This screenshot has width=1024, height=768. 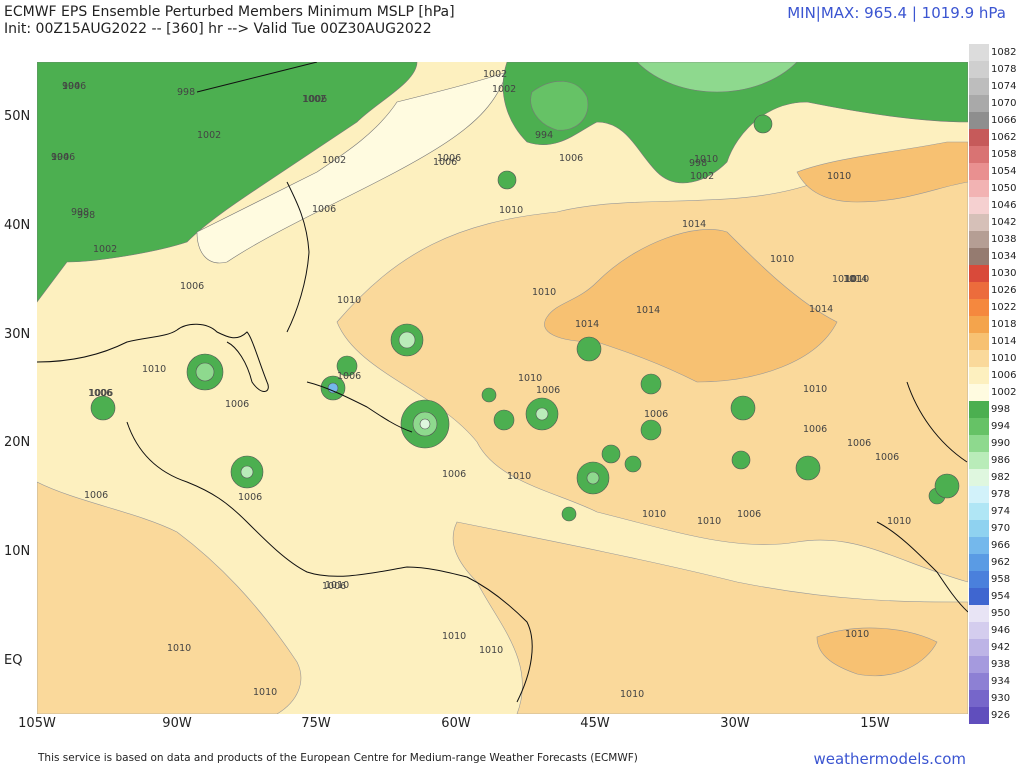 I want to click on colorbar-level: 926, so click(x=994, y=715).